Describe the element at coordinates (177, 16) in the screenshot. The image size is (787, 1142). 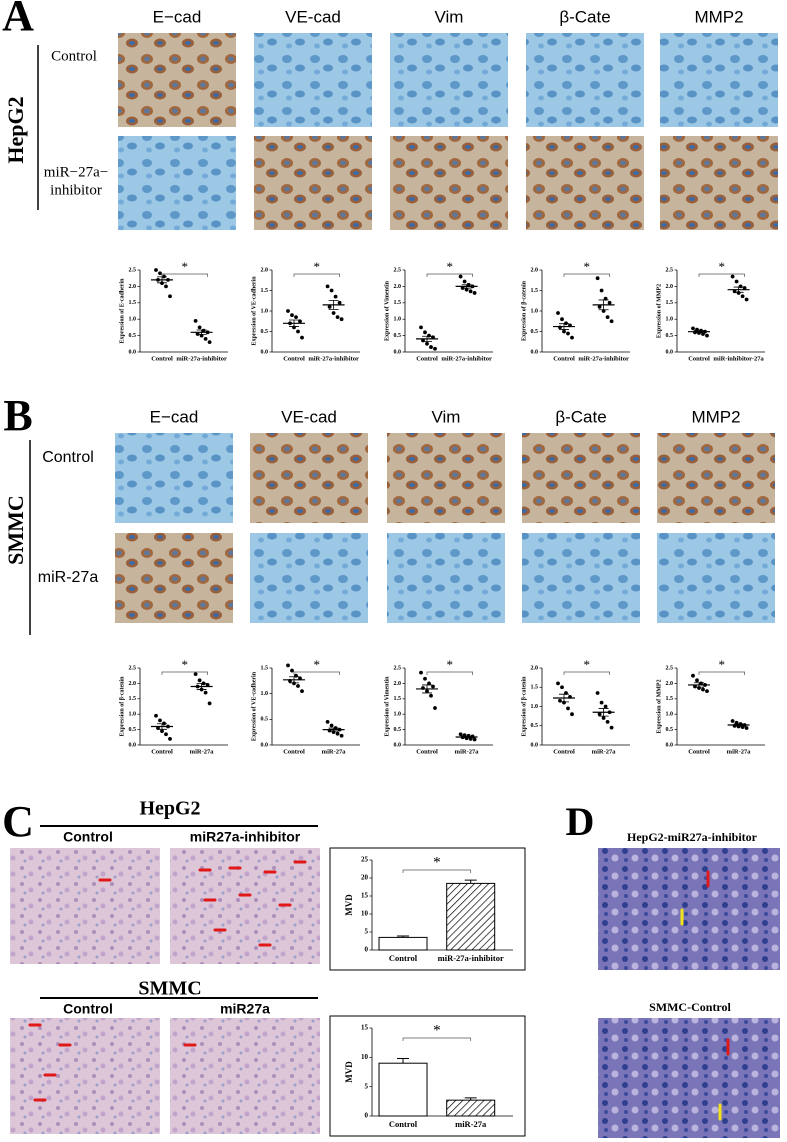
I see `marker-label: E−cad` at that location.